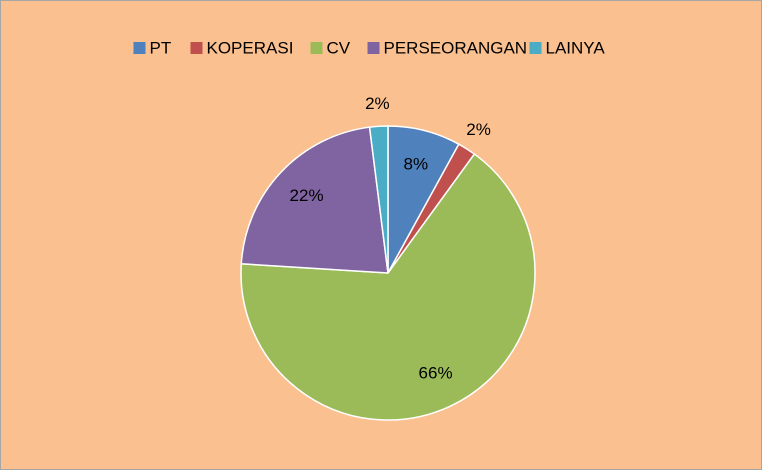 This screenshot has width=762, height=470. Describe the element at coordinates (161, 47) in the screenshot. I see `legend-label: PT` at that location.